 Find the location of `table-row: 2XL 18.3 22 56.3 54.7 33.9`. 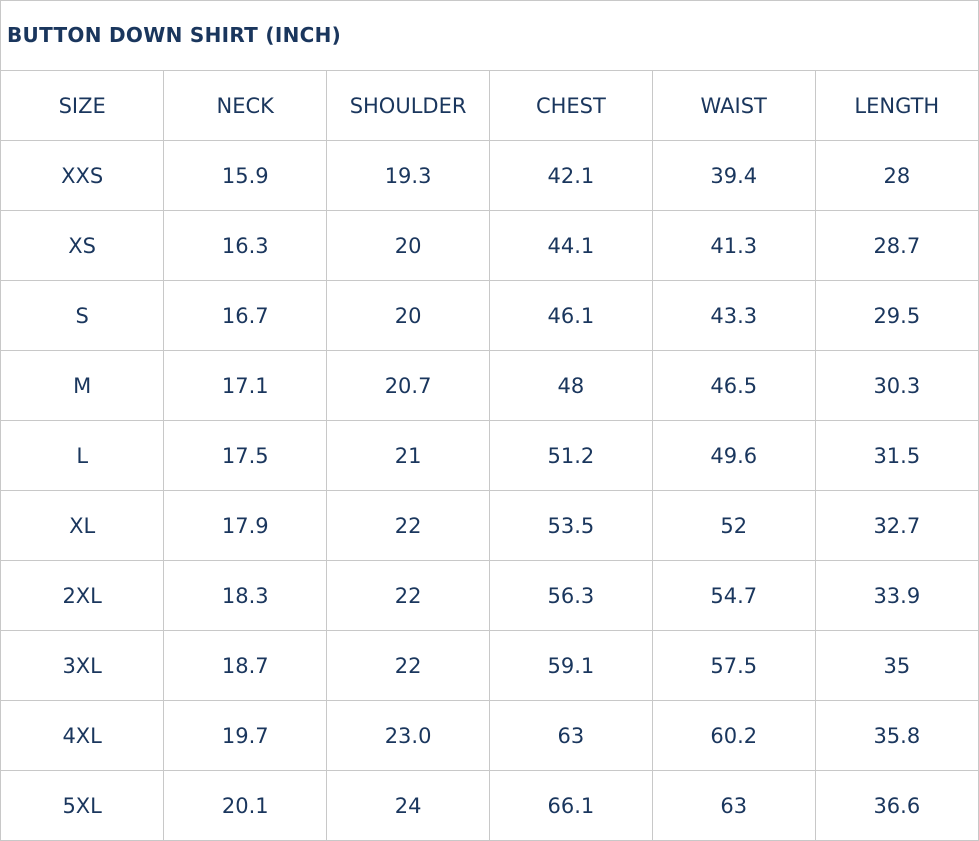

table-row: 2XL 18.3 22 56.3 54.7 33.9 is located at coordinates (489, 595).